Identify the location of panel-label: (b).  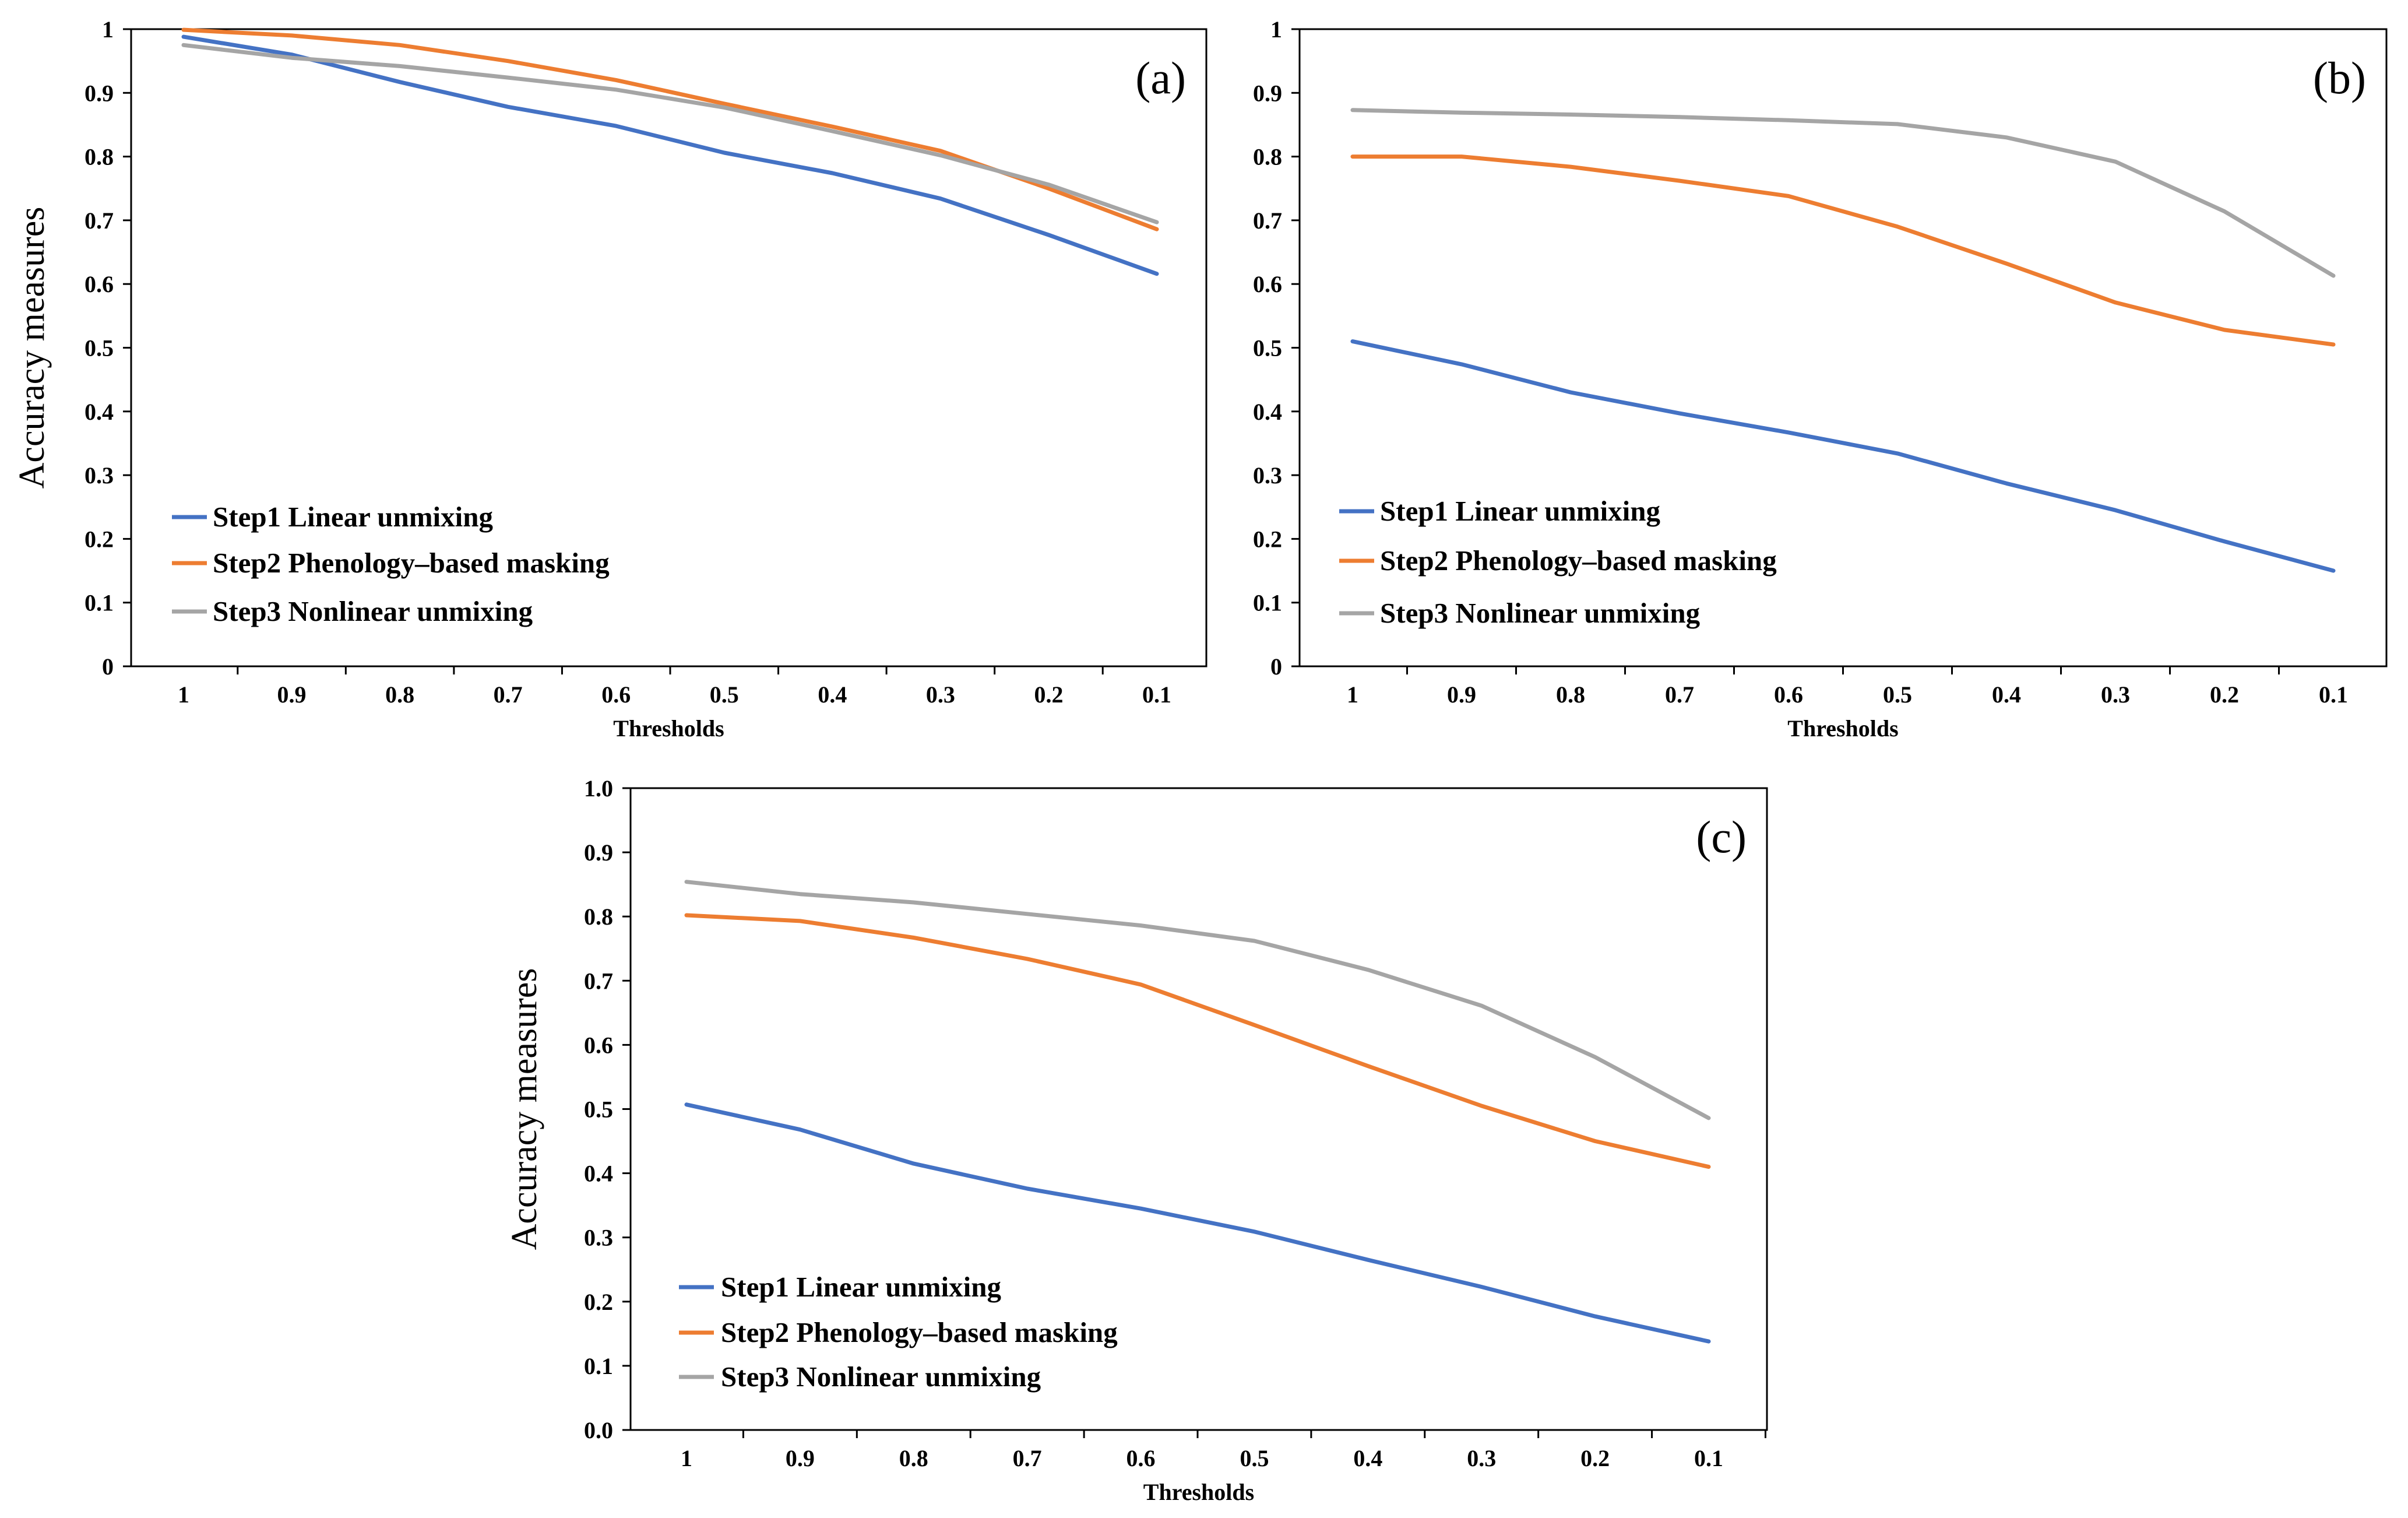
(2339, 77).